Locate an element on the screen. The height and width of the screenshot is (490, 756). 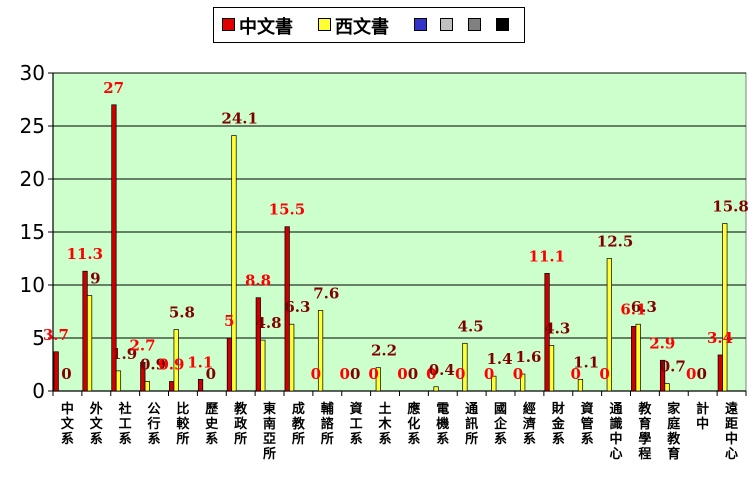
data-label: 3.4 is located at coordinates (720, 338).